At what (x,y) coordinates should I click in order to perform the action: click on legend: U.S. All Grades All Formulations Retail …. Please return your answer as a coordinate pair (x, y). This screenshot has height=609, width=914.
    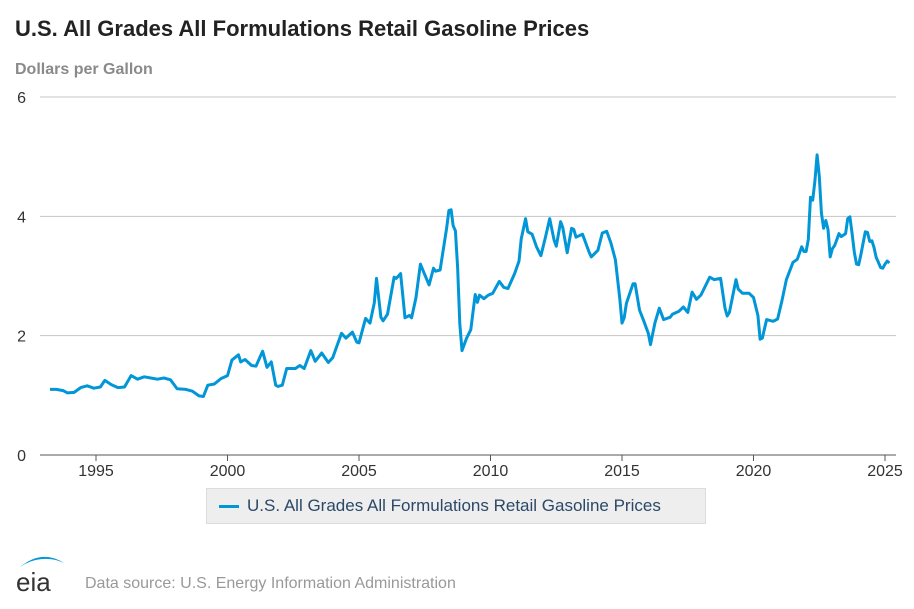
    Looking at the image, I should click on (456, 506).